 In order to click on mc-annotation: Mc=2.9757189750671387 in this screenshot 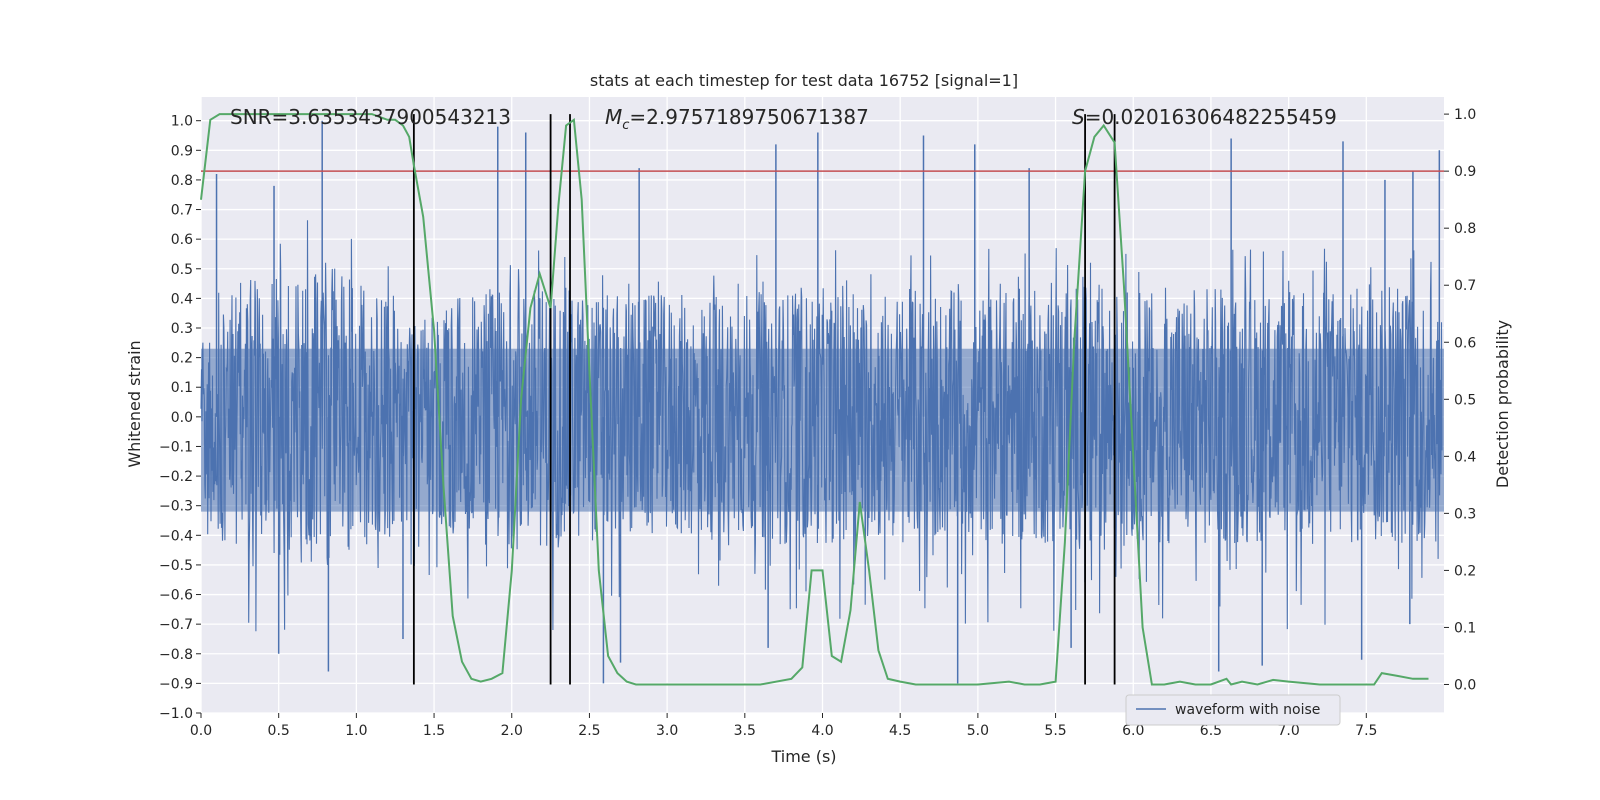, I will do `click(737, 119)`.